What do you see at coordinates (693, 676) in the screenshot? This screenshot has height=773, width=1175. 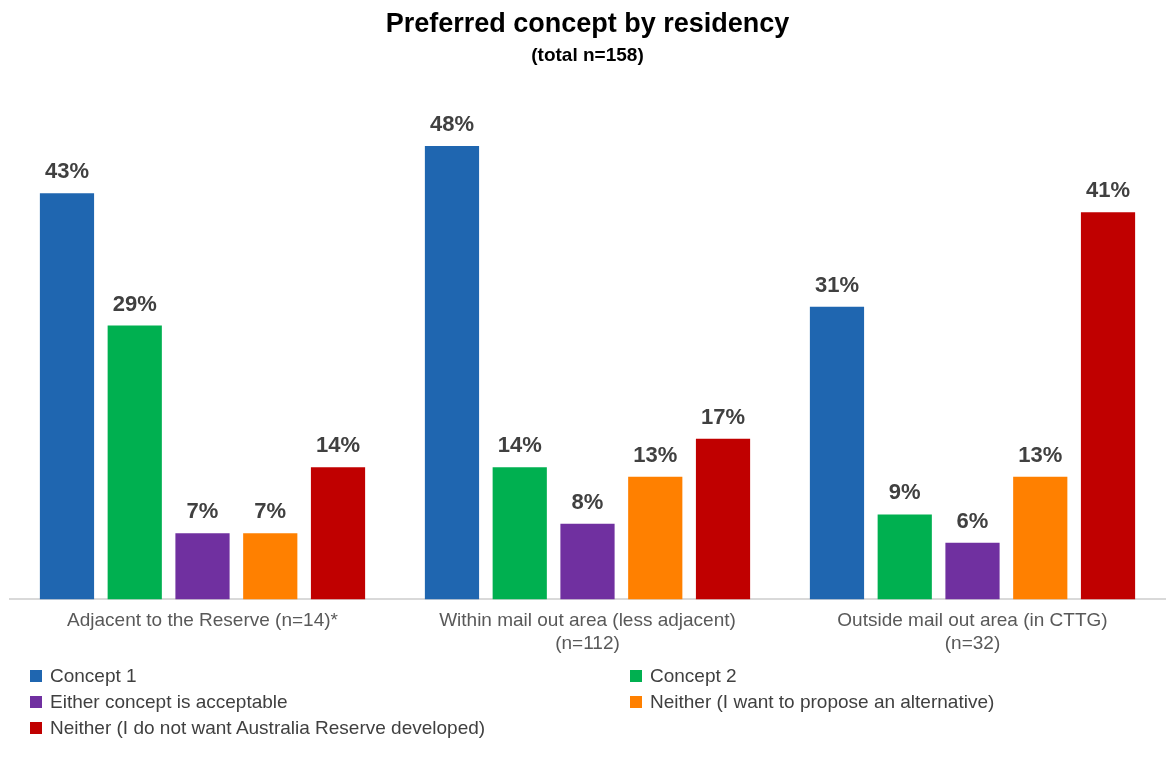 I see `legend-label: Concept 2` at bounding box center [693, 676].